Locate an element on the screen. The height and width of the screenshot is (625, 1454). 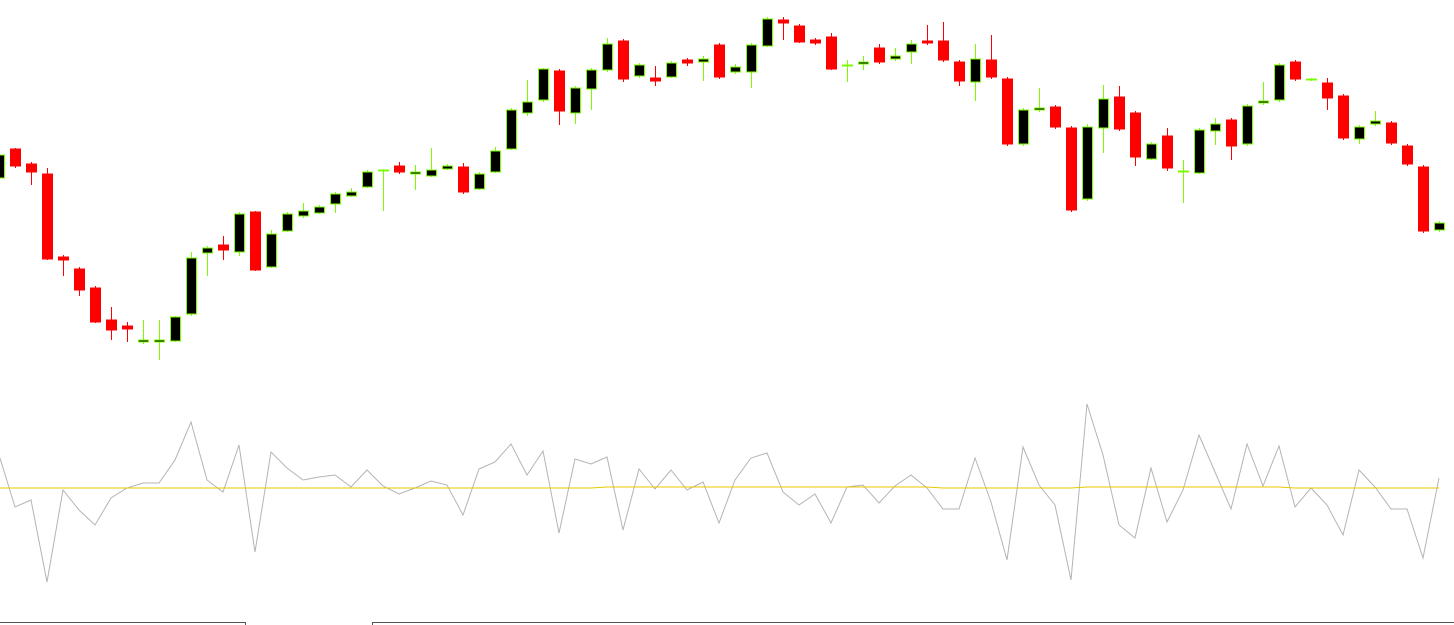
tab-bar is located at coordinates (727, 623).